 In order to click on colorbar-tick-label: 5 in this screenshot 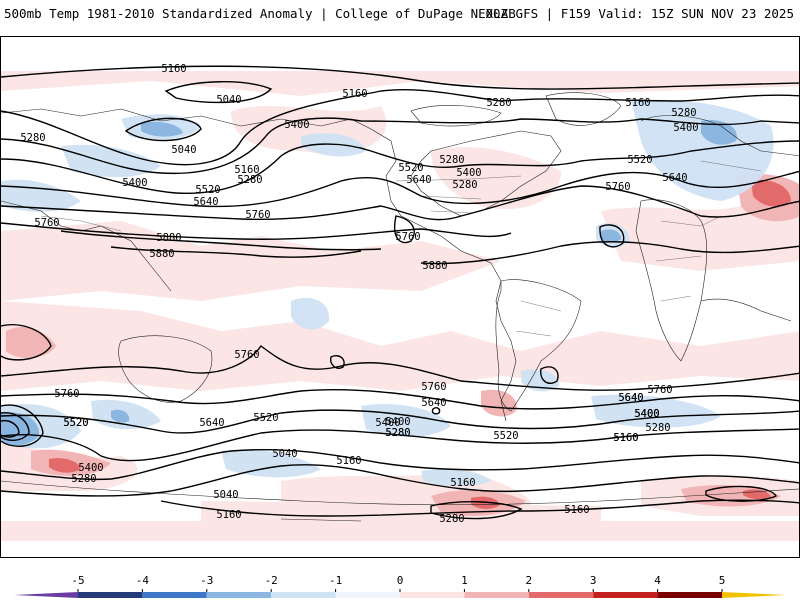, I will do `click(722, 580)`.